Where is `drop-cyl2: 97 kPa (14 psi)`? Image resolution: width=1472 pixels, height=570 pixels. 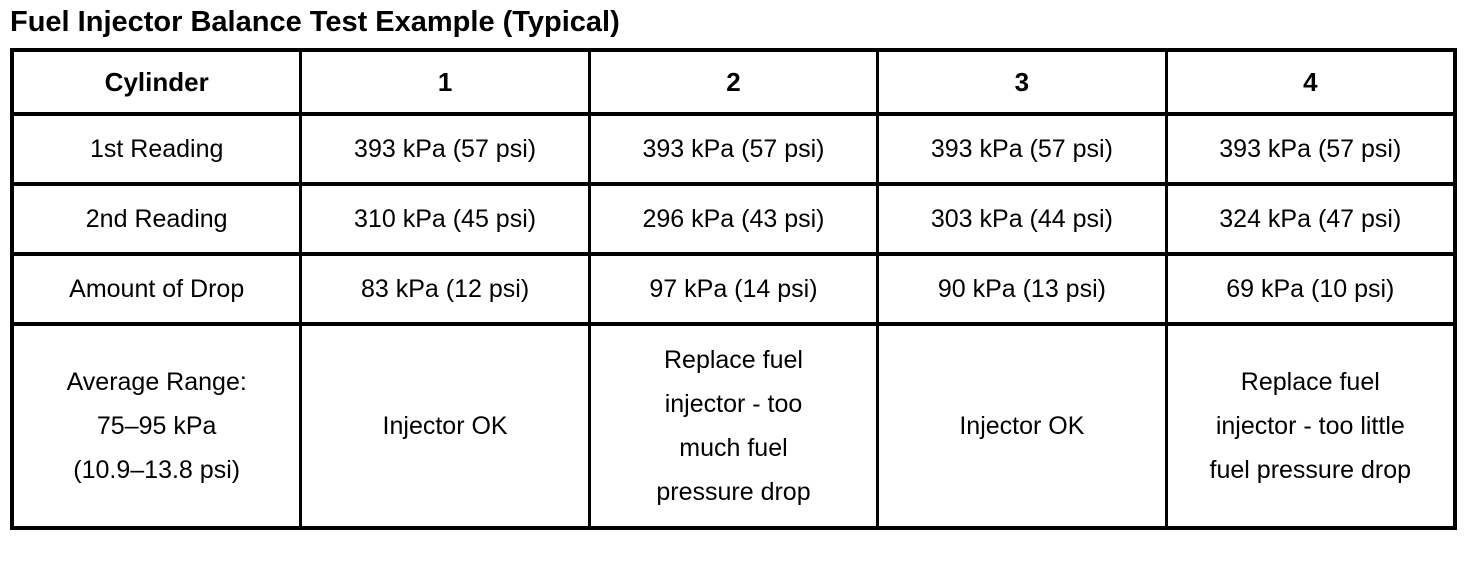
drop-cyl2: 97 kPa (14 psi) is located at coordinates (733, 289).